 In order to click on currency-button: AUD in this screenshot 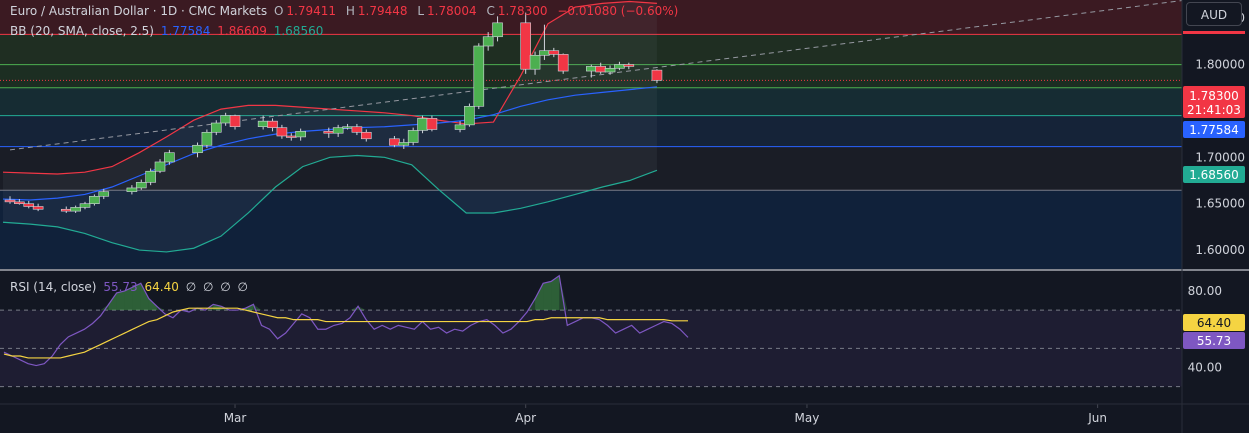, I will do `click(1214, 14)`.